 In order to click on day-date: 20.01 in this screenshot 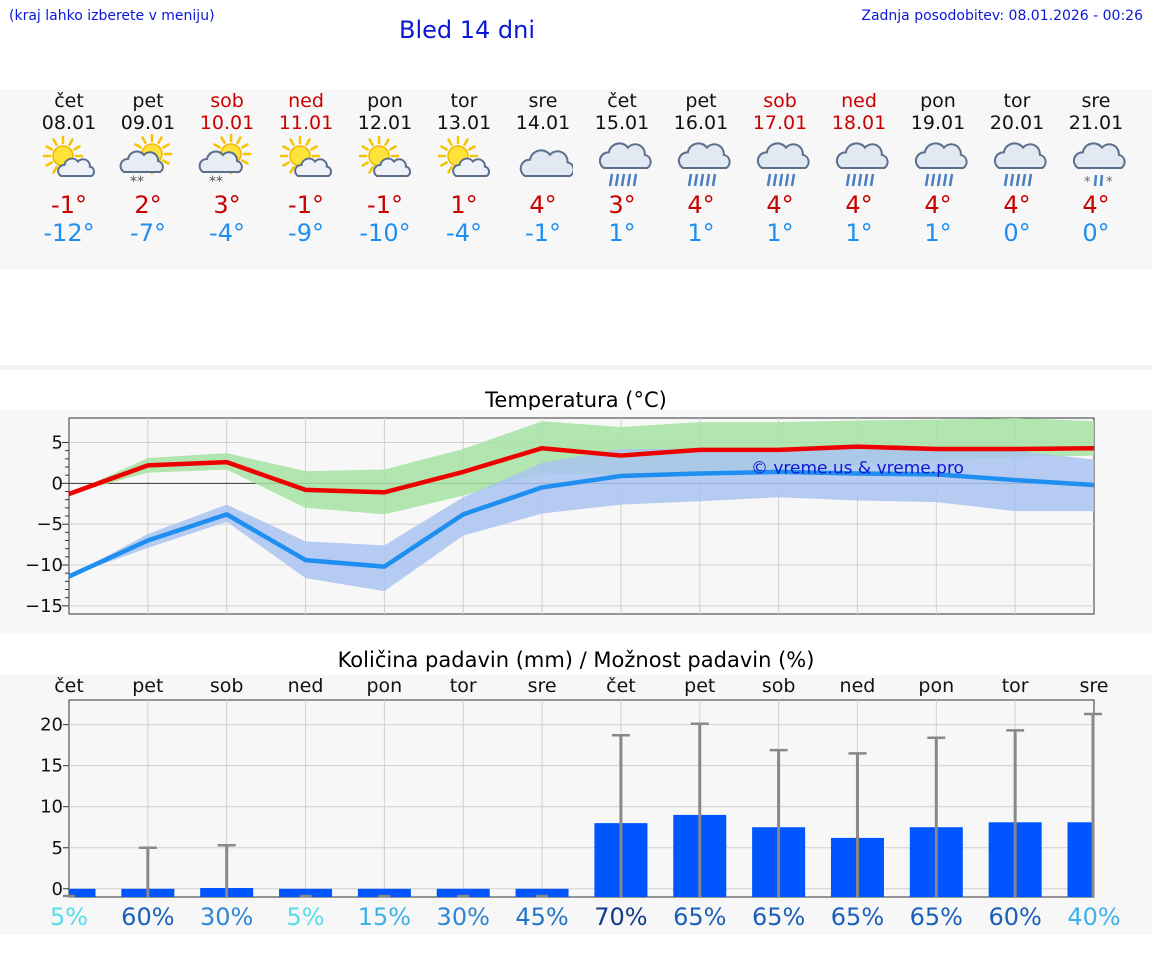, I will do `click(1017, 123)`.